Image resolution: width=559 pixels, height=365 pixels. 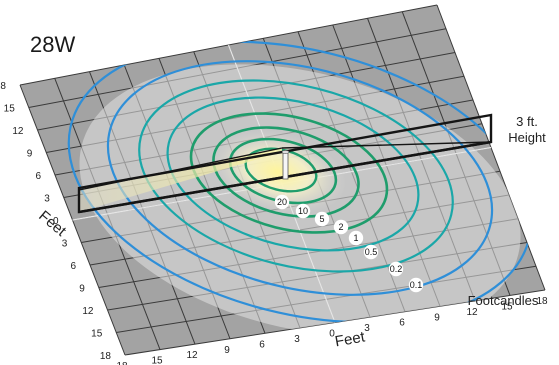 I want to click on fixture-post, so click(x=285, y=165).